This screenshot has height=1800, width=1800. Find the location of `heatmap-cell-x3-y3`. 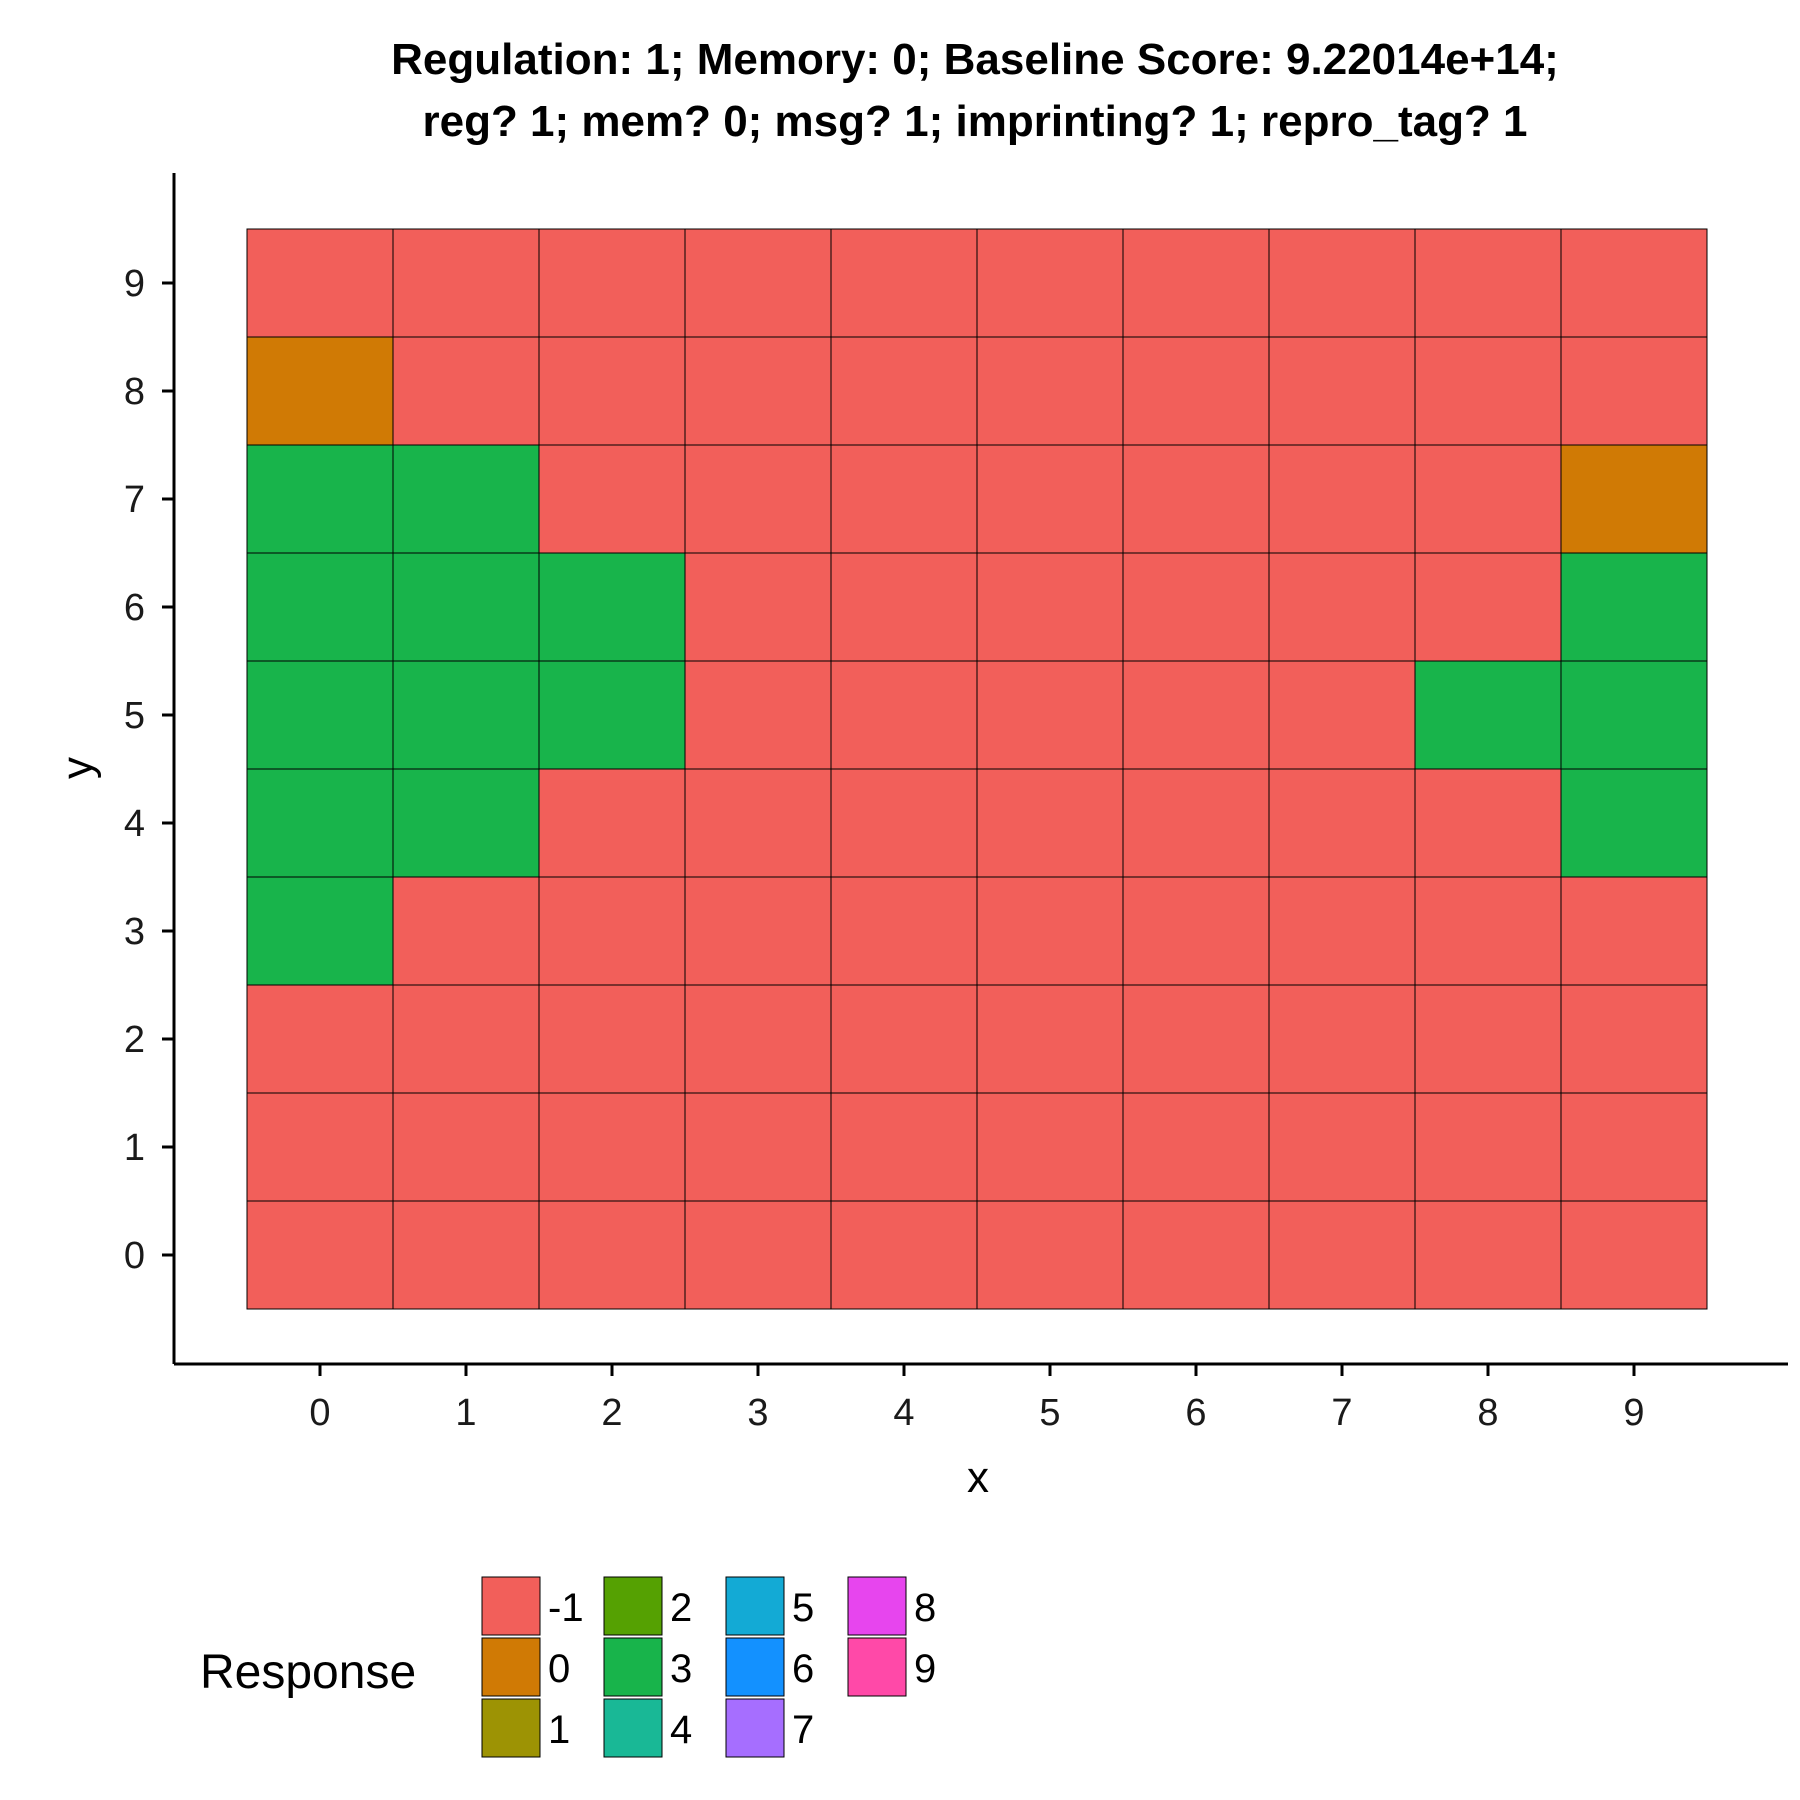

heatmap-cell-x3-y3 is located at coordinates (758, 931).